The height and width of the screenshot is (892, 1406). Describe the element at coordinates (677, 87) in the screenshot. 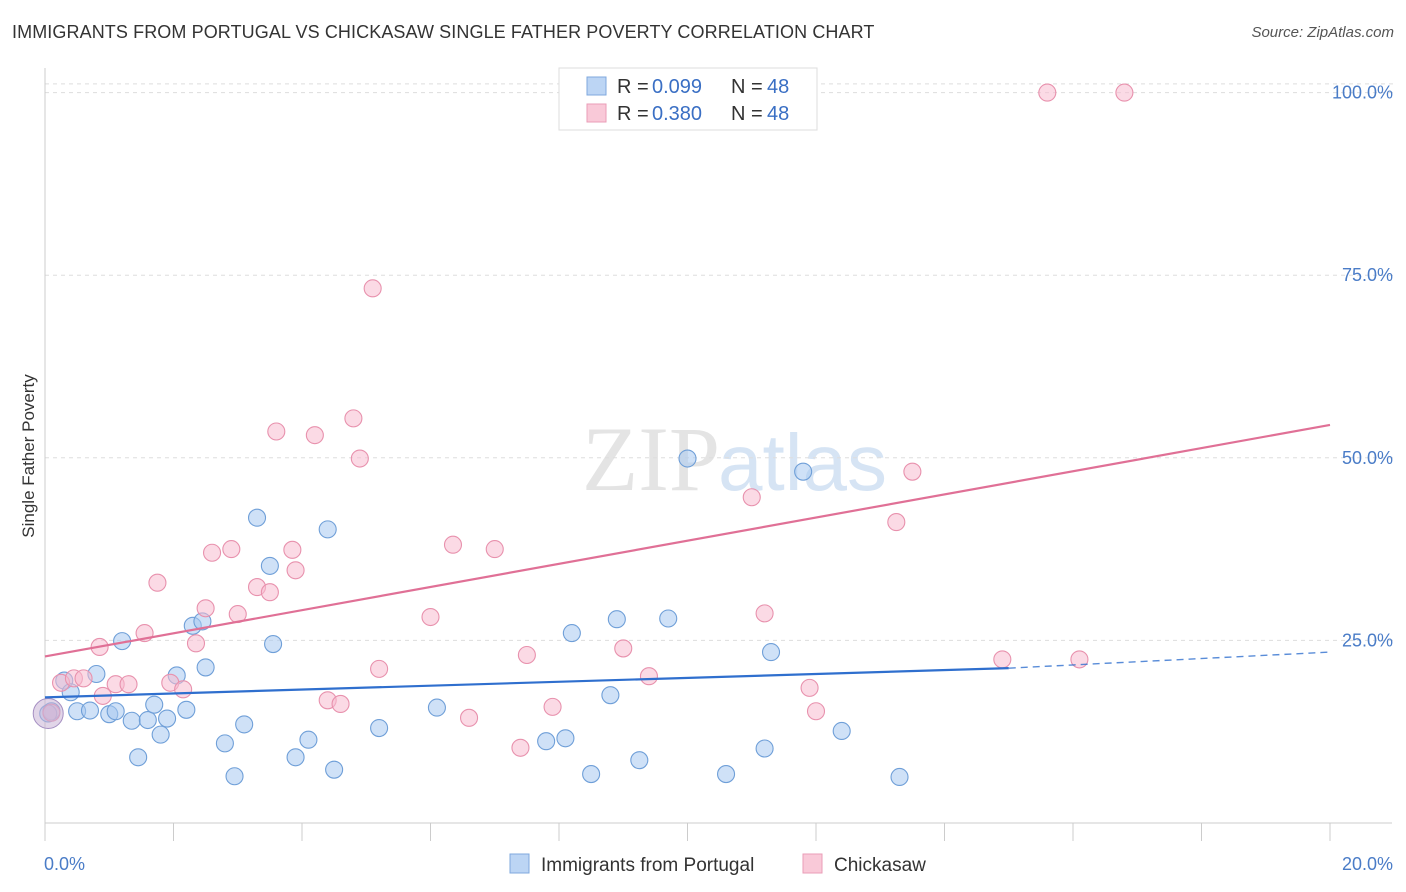

I see `legend-r-value-1: 0.099` at that location.